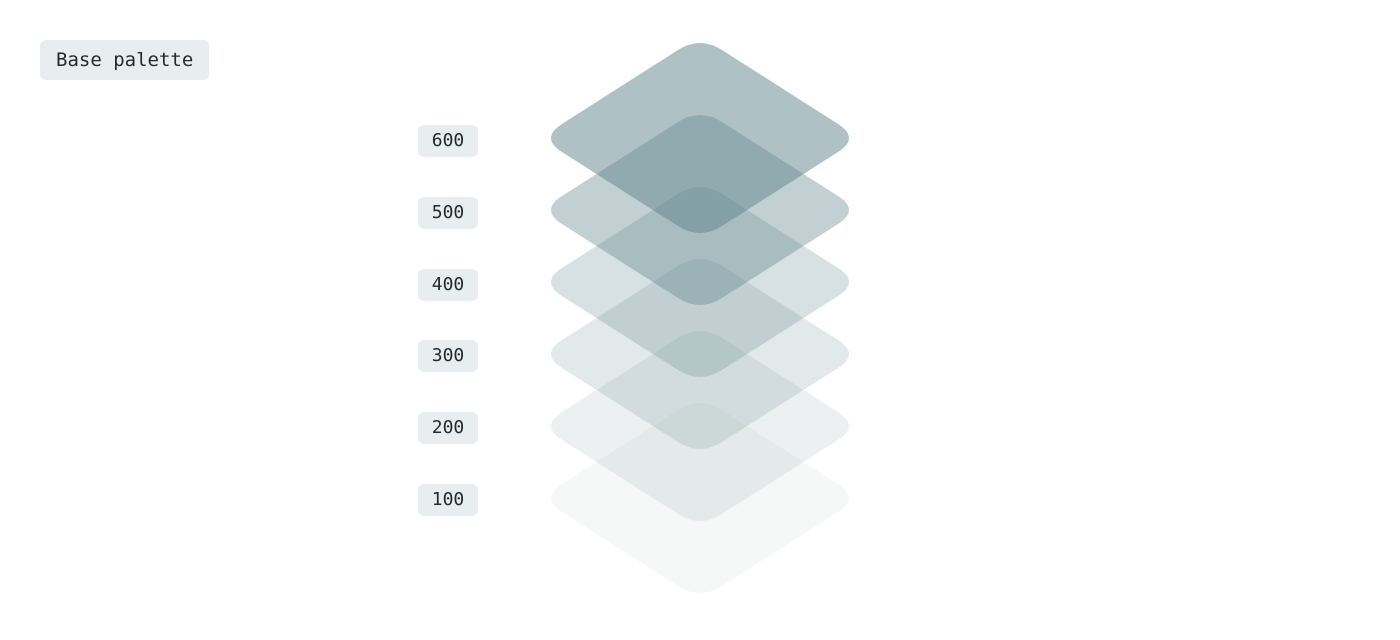  Describe the element at coordinates (700, 498) in the screenshot. I see `layer-100-shape` at that location.